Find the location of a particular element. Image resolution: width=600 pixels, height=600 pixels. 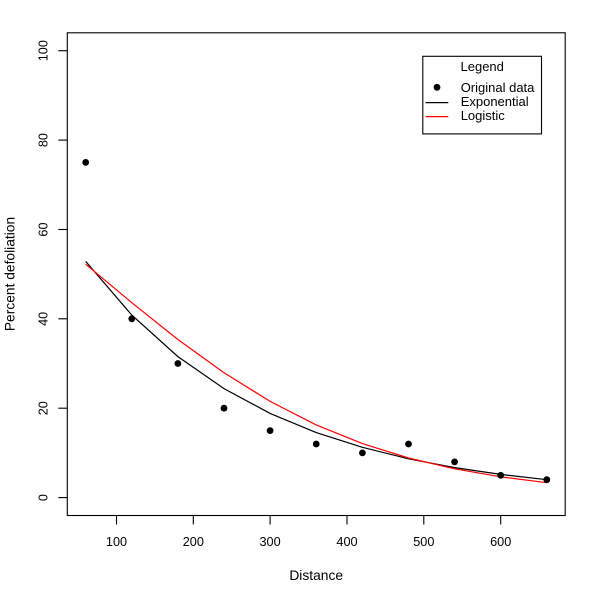

svg-text: 60 is located at coordinates (43, 229).